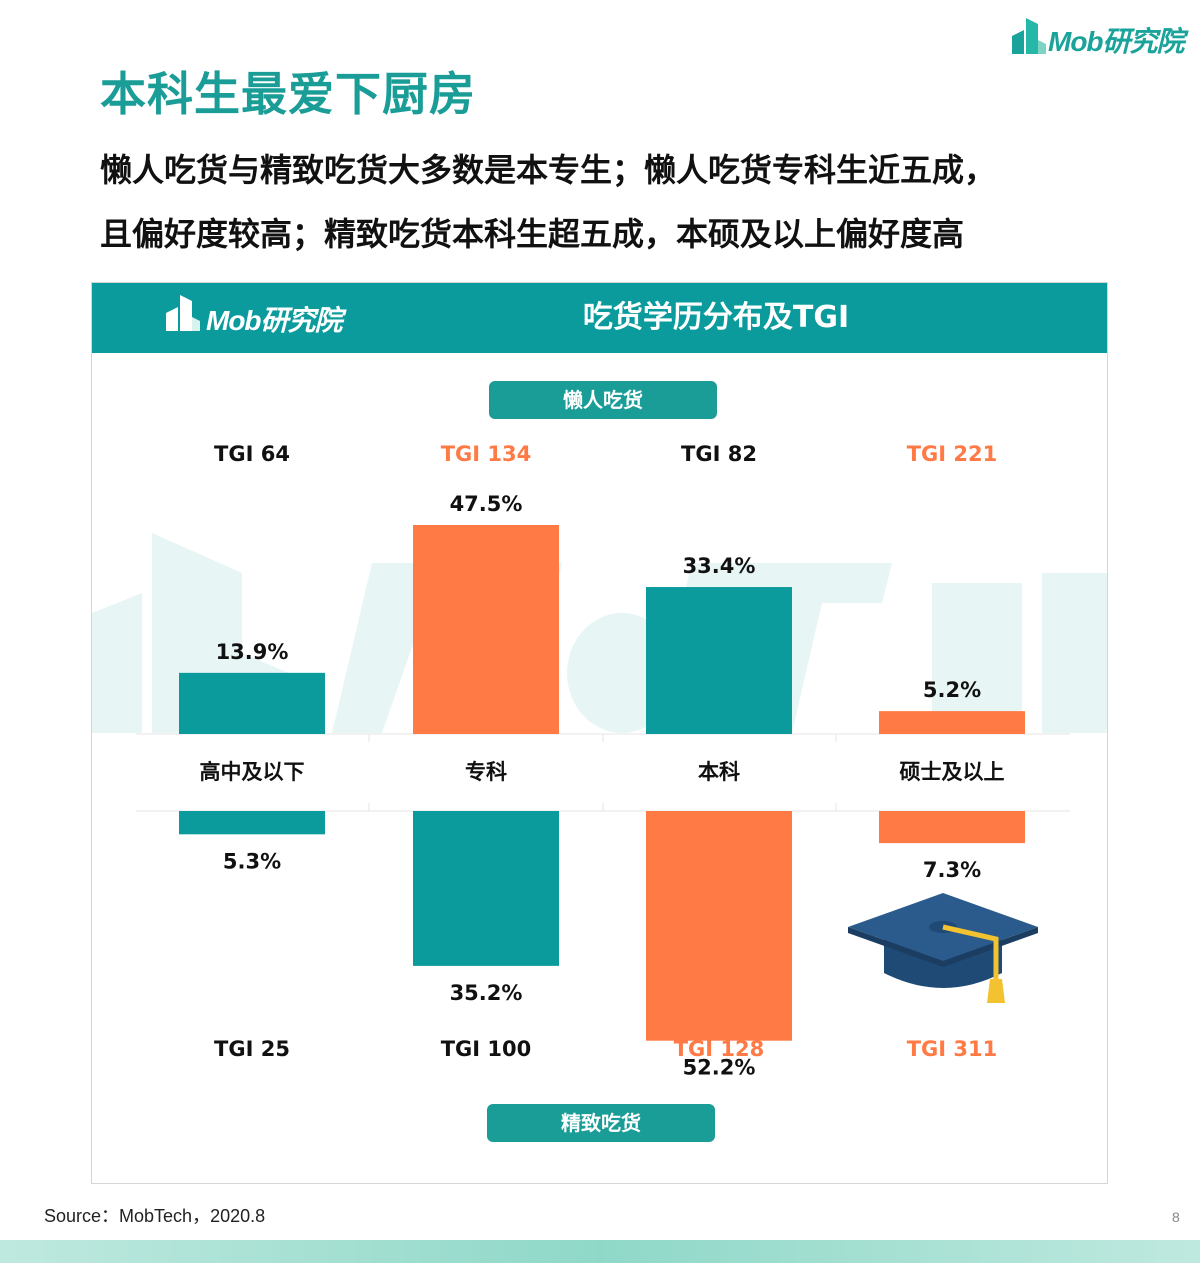  What do you see at coordinates (952, 454) in the screenshot?
I see `tgi-top-3: TGI 221` at bounding box center [952, 454].